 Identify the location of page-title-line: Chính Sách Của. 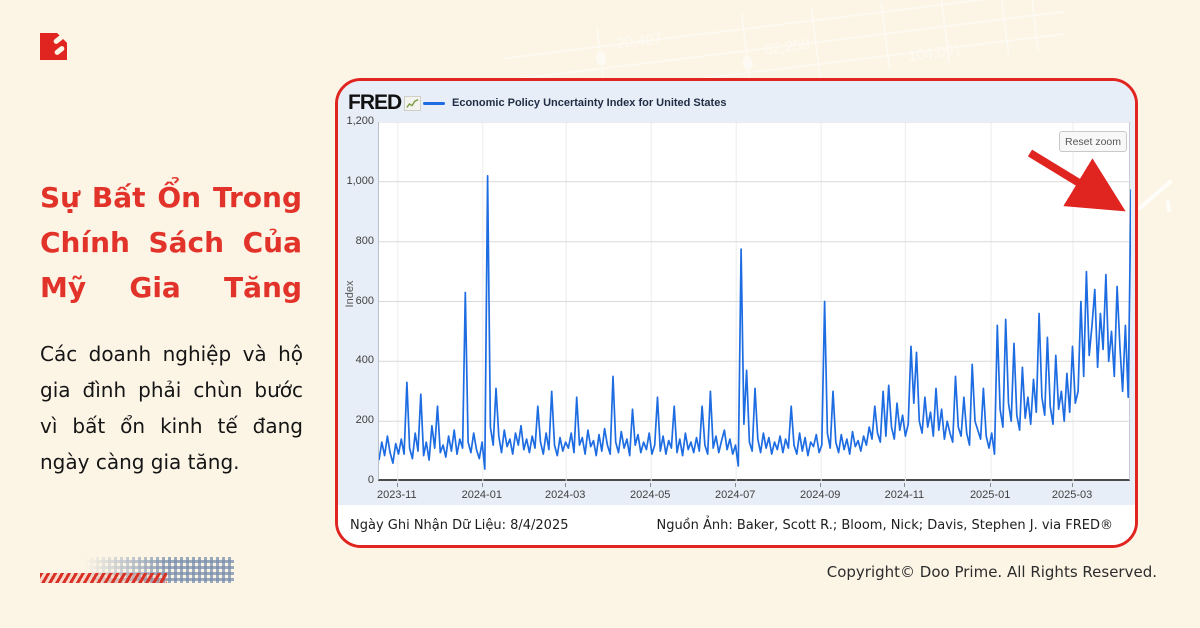
(171, 242).